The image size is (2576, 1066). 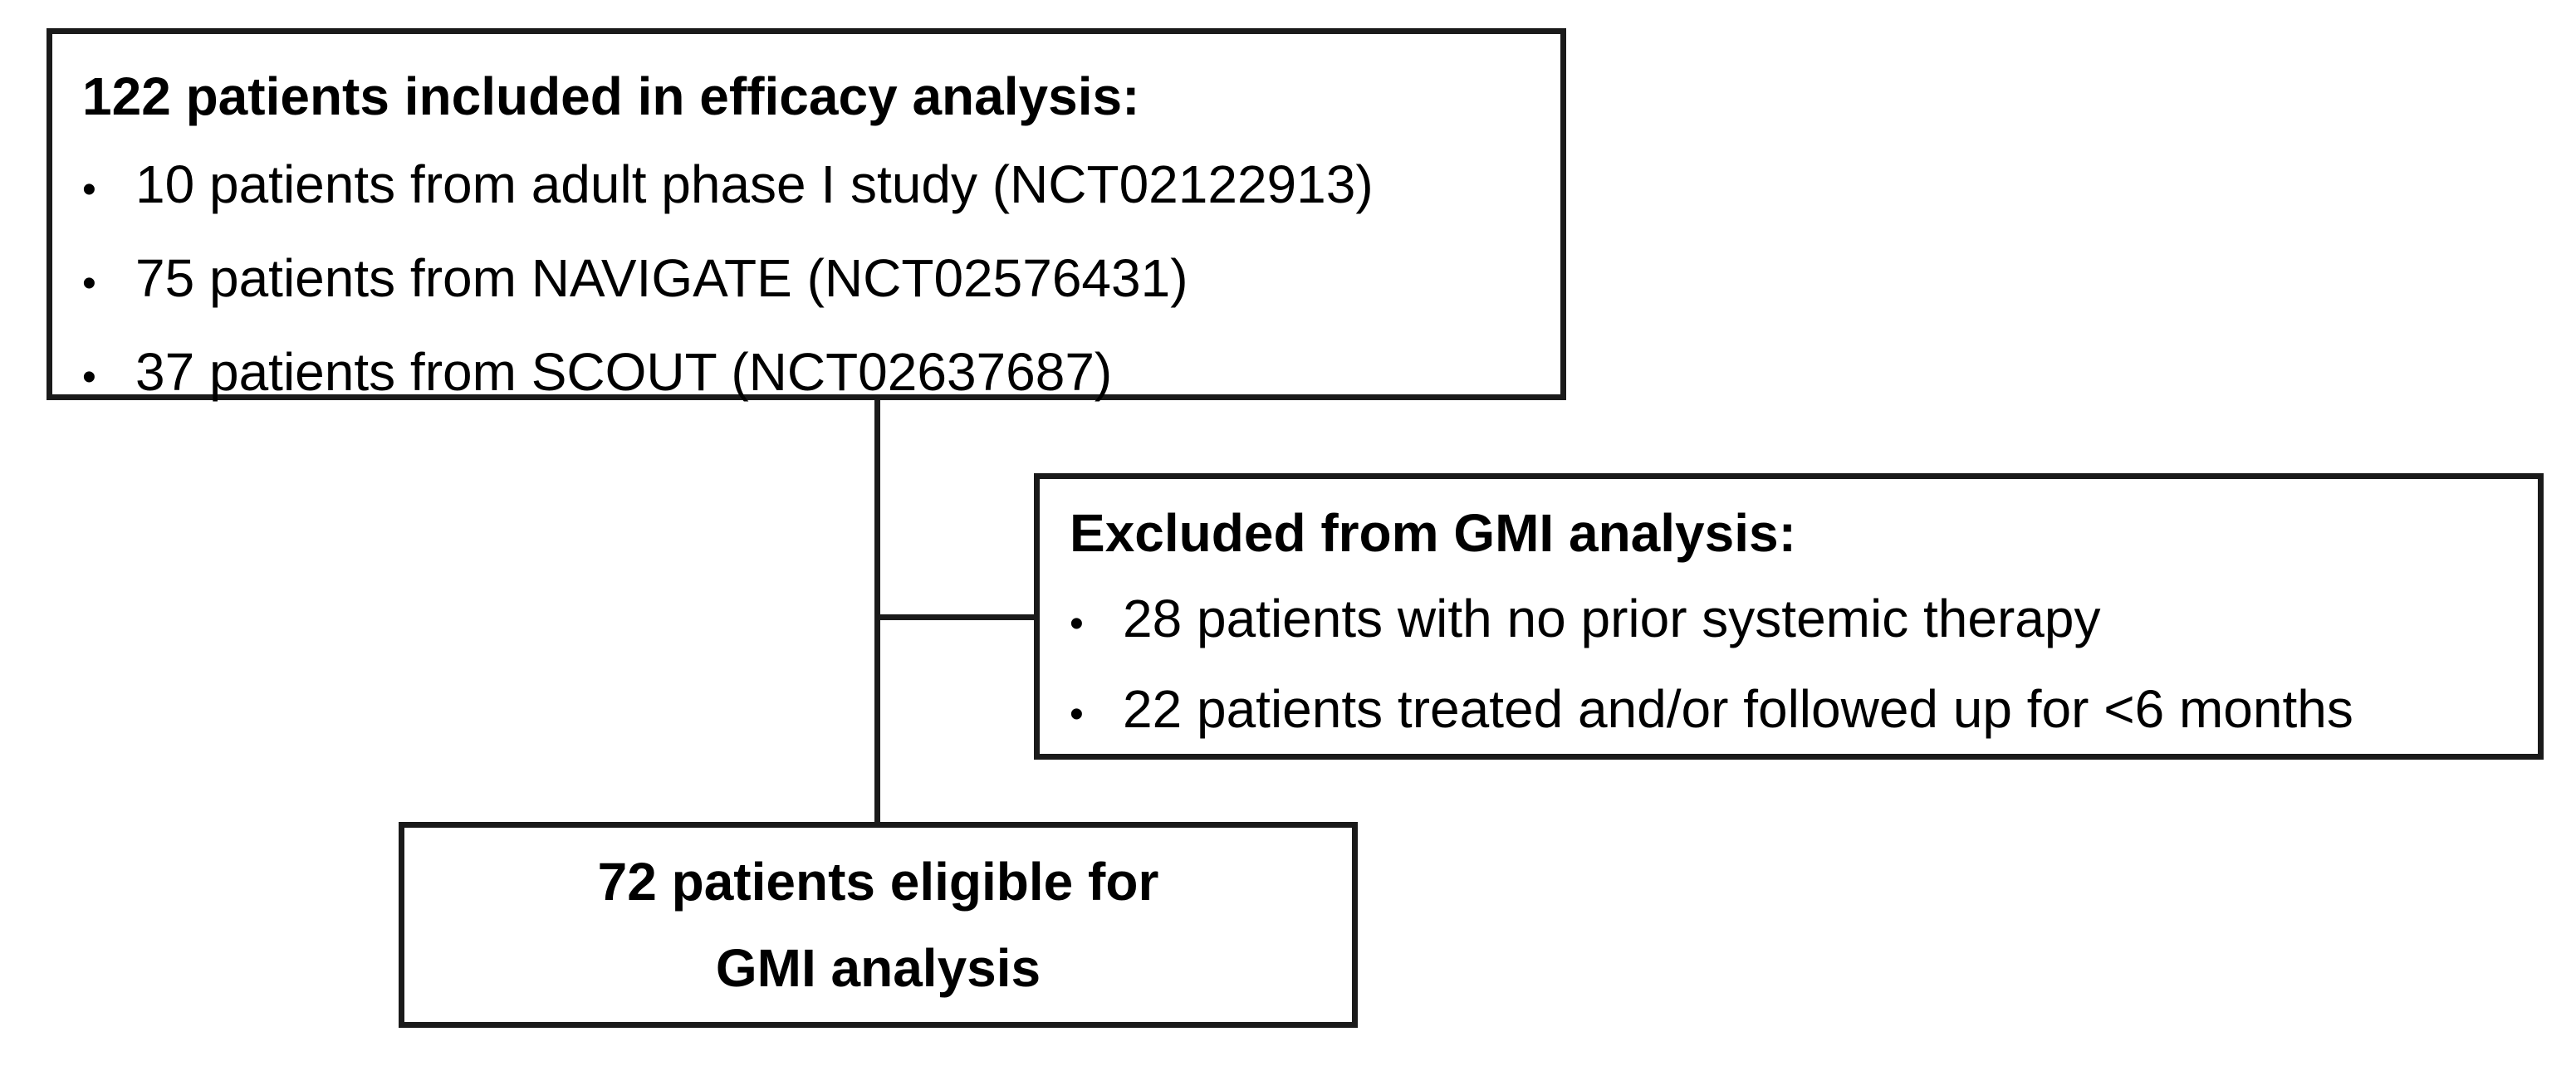 I want to click on efficacy-item-text: 75 patients from NAVIGATE (NCT02576431), so click(x=662, y=278).